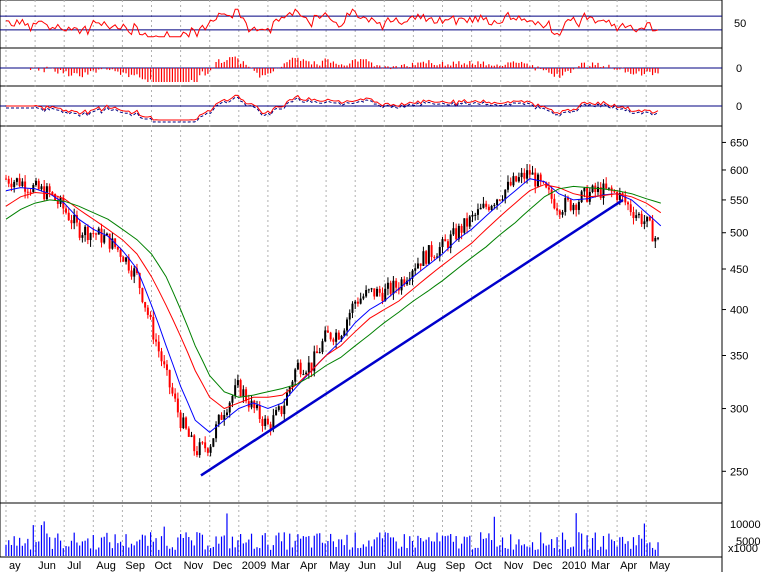  Describe the element at coordinates (745, 525) in the screenshot. I see `vol-tick-label: 10000` at that location.